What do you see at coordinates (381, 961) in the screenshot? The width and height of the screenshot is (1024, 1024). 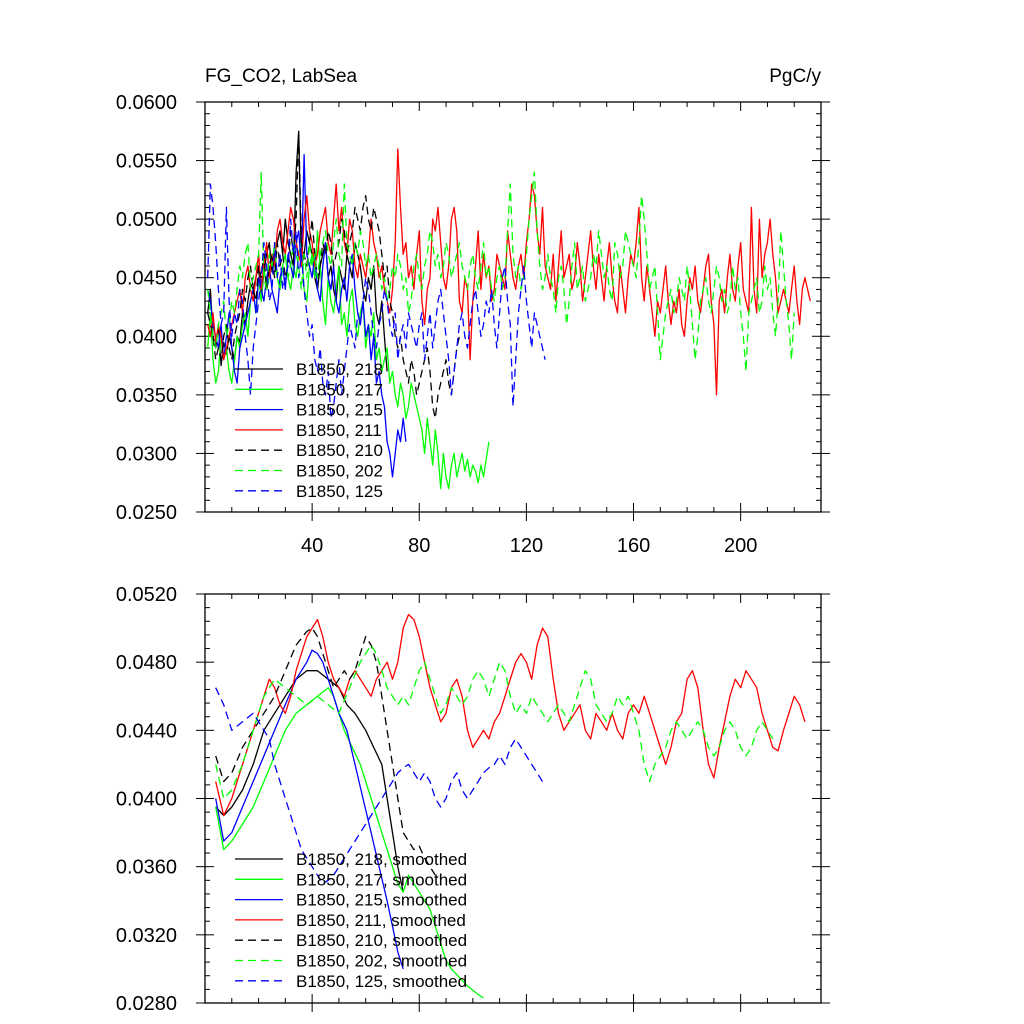 I see `bottom-legend-label: B1850, 202, smoothed` at bounding box center [381, 961].